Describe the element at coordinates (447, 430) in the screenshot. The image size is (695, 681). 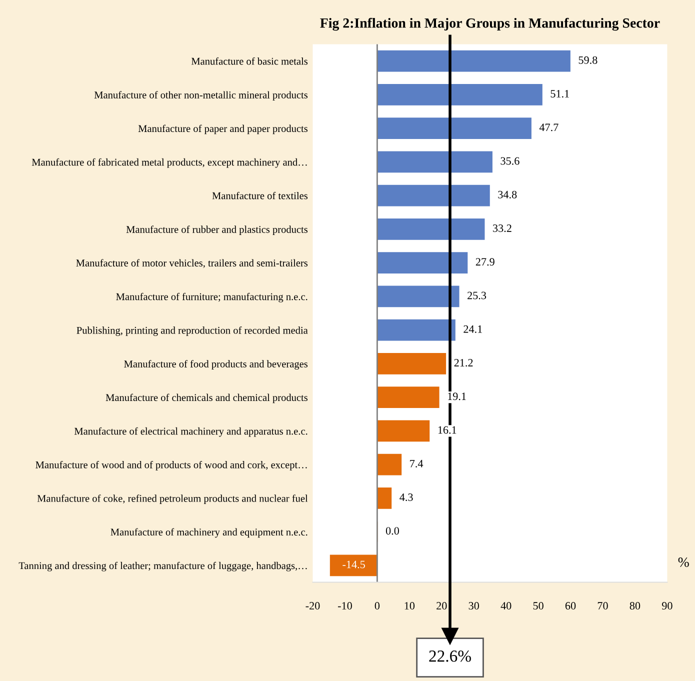
I see `data-label: 16.1` at that location.